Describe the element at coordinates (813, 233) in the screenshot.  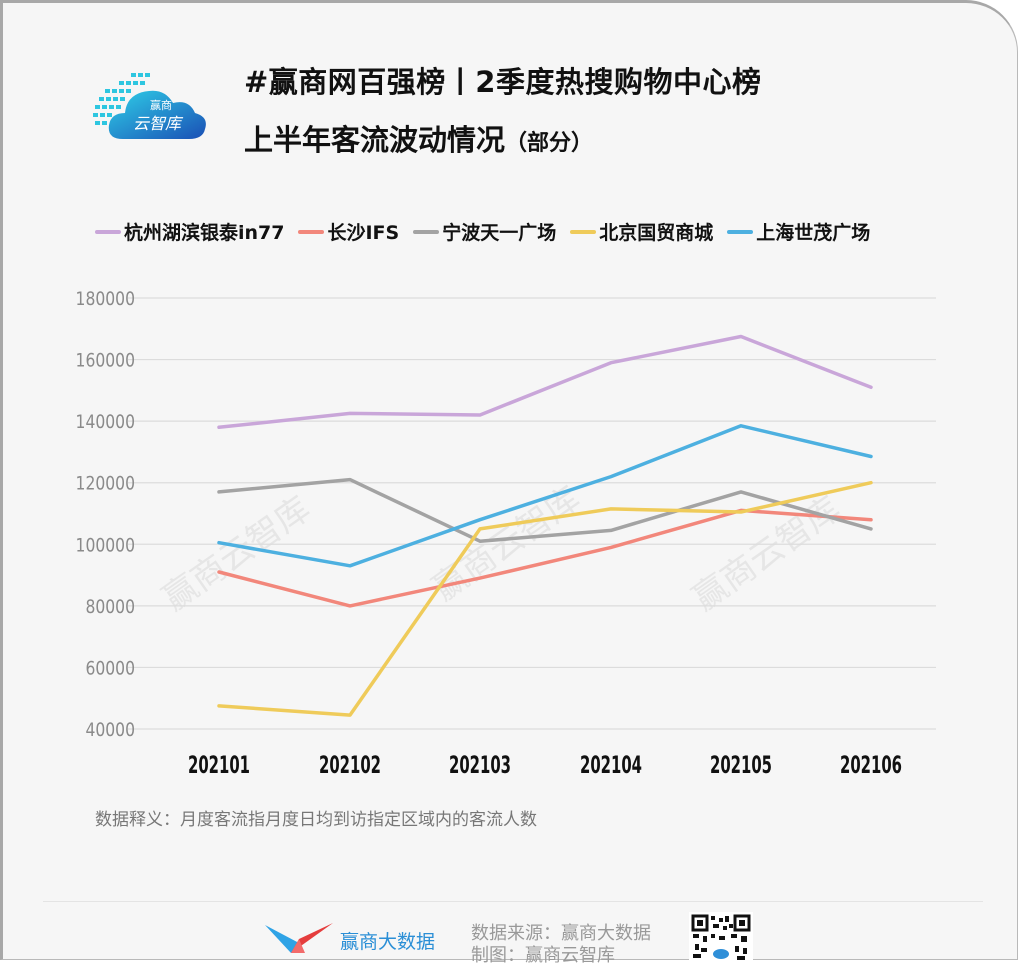
I see `legend-label: 上海世茂广场` at that location.